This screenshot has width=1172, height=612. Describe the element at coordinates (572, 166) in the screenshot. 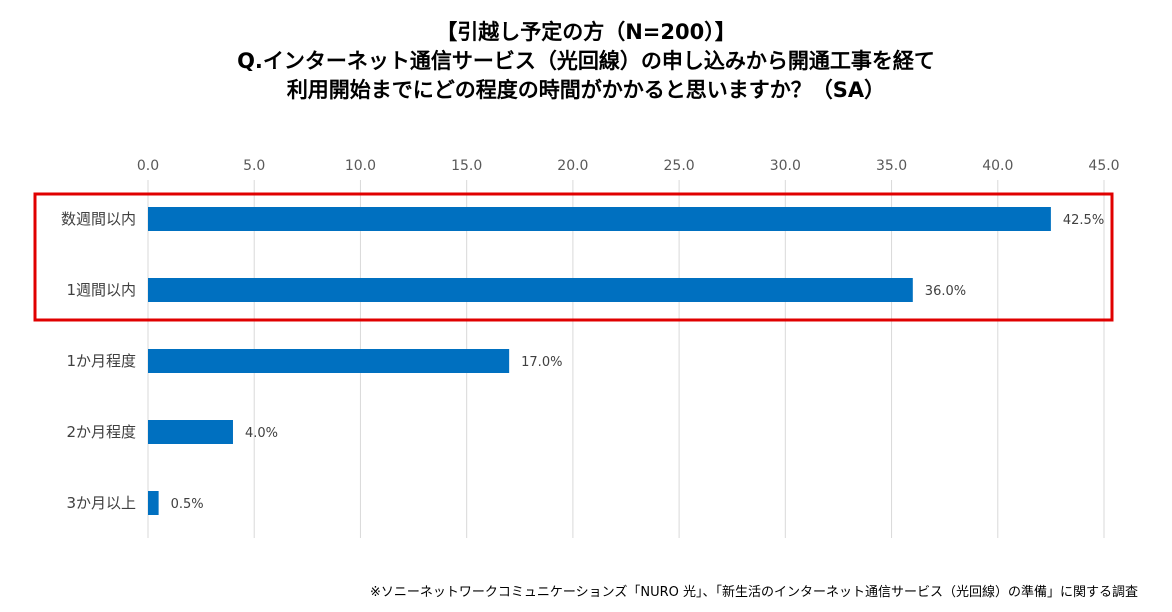

I see `x-tick-label: 20.0` at that location.